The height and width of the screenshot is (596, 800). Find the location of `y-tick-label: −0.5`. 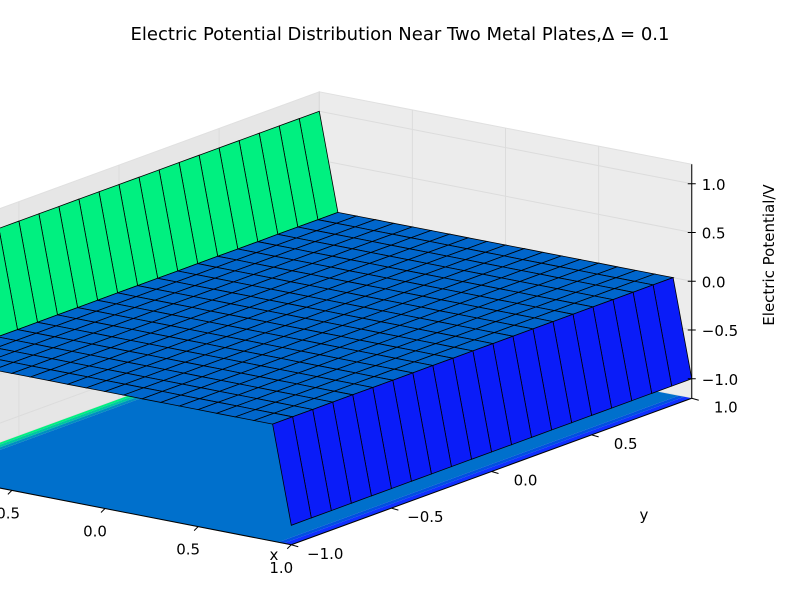

y-tick-label: −0.5 is located at coordinates (425, 517).